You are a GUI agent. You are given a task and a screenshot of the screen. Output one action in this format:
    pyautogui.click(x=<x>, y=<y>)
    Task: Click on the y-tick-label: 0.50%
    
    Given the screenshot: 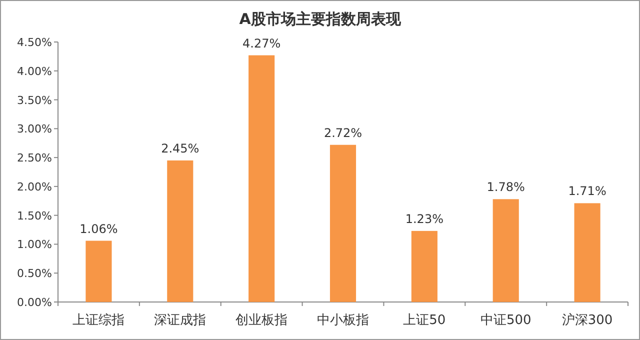 What is the action you would take?
    pyautogui.click(x=34, y=273)
    